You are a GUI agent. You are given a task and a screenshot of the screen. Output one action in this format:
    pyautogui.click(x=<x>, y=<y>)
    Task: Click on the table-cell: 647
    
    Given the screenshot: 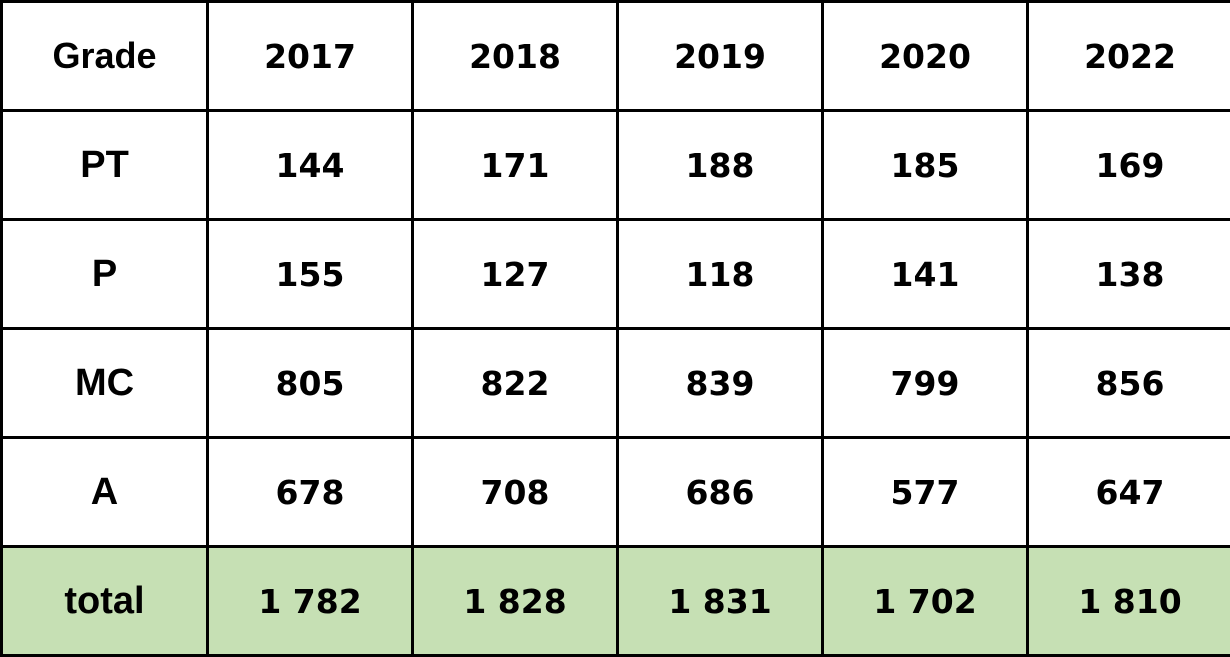 What is the action you would take?
    pyautogui.click(x=1129, y=492)
    